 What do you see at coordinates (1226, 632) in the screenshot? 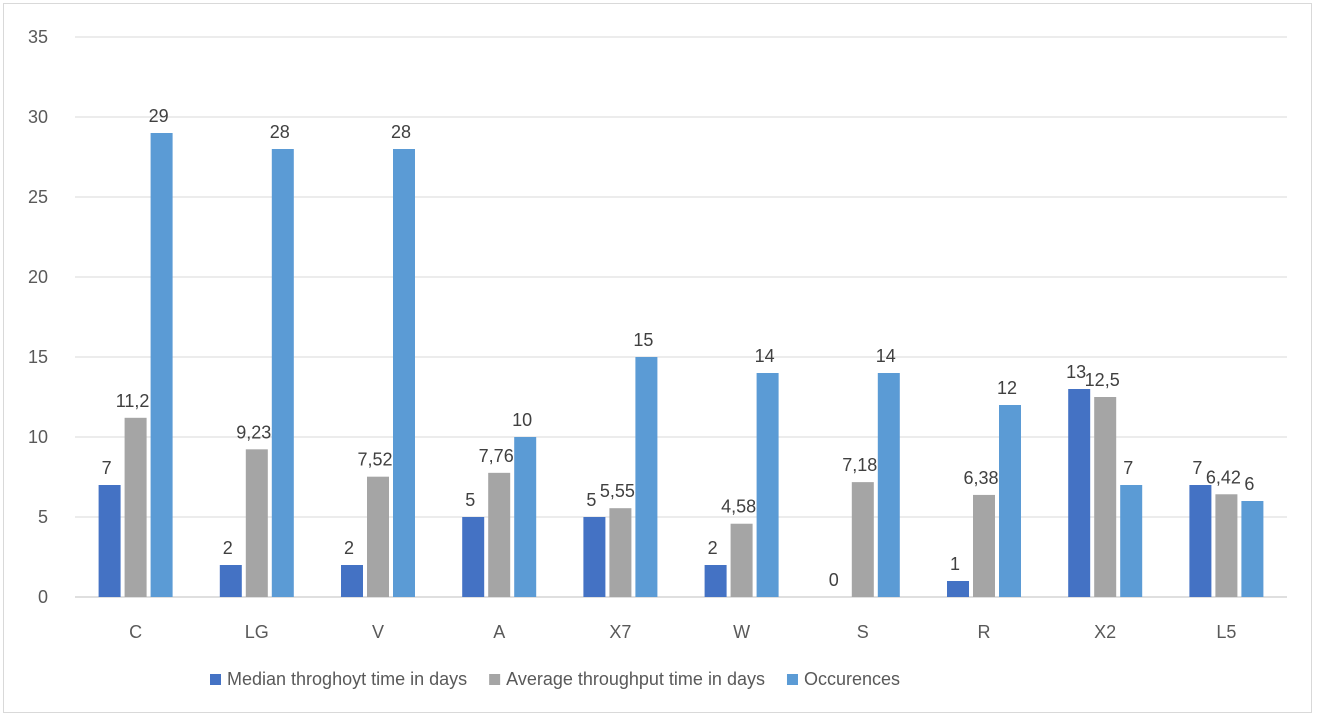
I see `x-tick-label: L5` at bounding box center [1226, 632].